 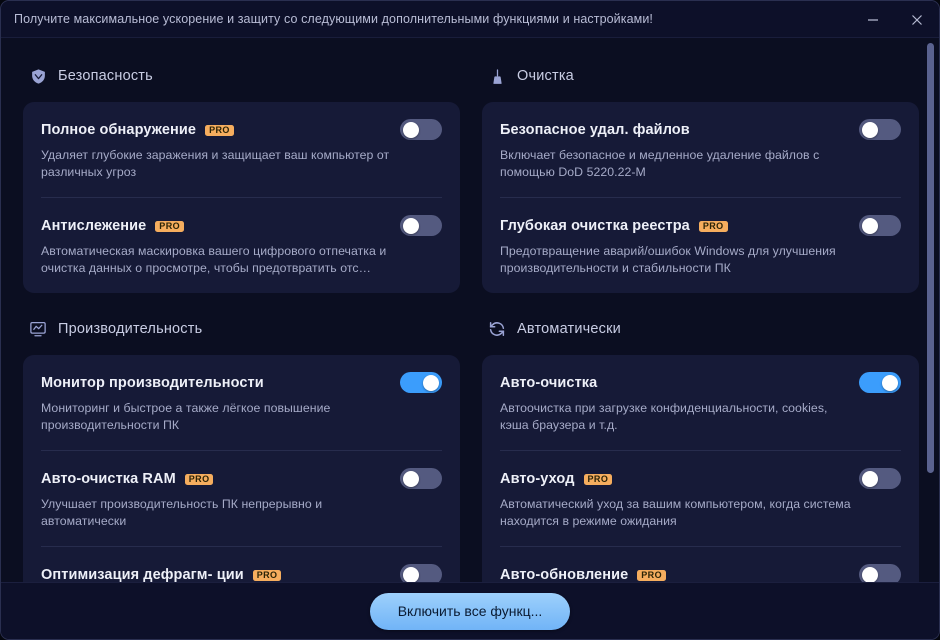 What do you see at coordinates (244, 329) in the screenshot?
I see `section-header-performance: Производительность` at bounding box center [244, 329].